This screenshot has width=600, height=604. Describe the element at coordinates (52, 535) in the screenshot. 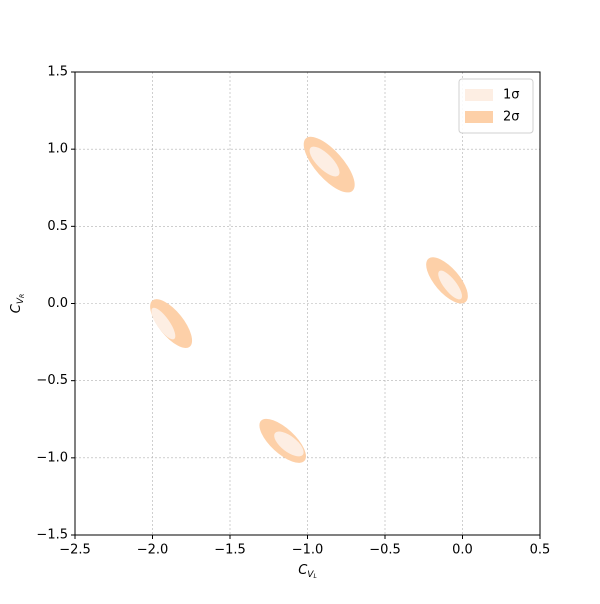

I see `y-tick-label: −1.5` at that location.